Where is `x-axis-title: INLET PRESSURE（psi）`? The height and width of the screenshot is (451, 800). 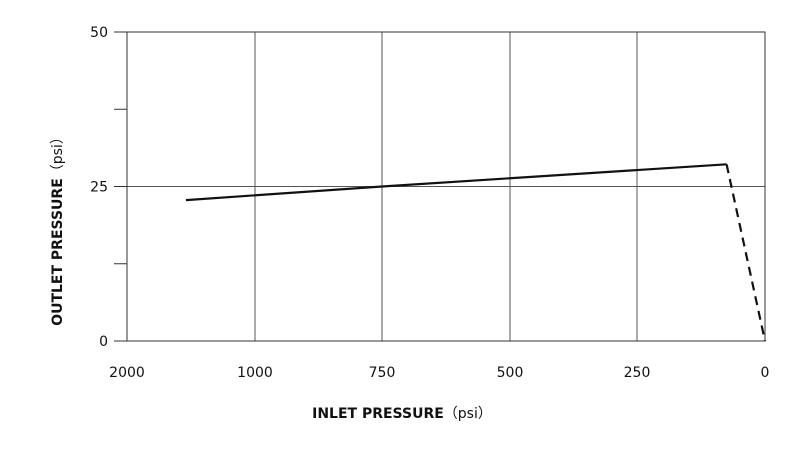
x-axis-title: INLET PRESSURE（psi） is located at coordinates (402, 414).